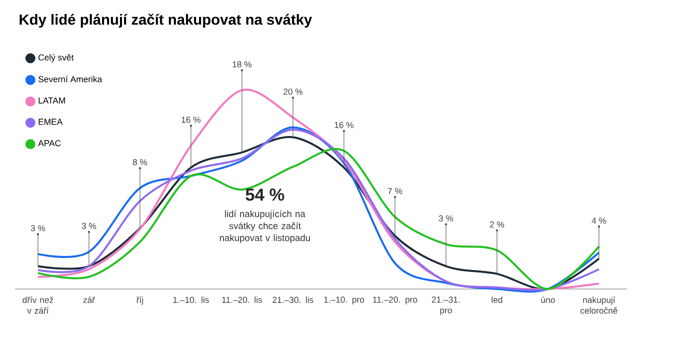  I want to click on legend-label: Celý svět, so click(56, 58).